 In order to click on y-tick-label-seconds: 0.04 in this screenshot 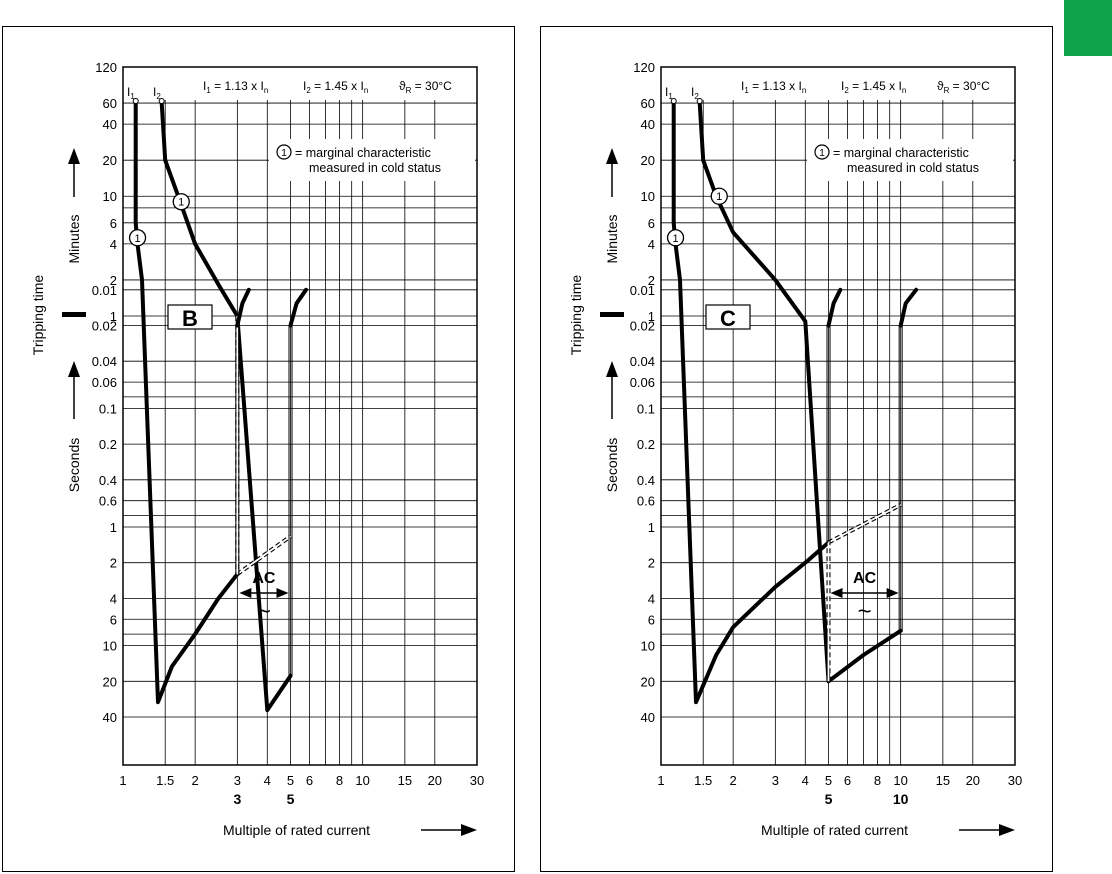, I will do `click(104, 361)`.